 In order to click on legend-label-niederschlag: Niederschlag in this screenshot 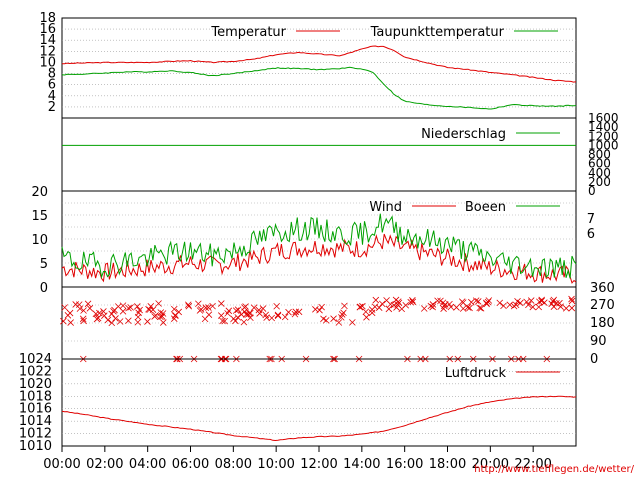, I will do `click(463, 134)`.